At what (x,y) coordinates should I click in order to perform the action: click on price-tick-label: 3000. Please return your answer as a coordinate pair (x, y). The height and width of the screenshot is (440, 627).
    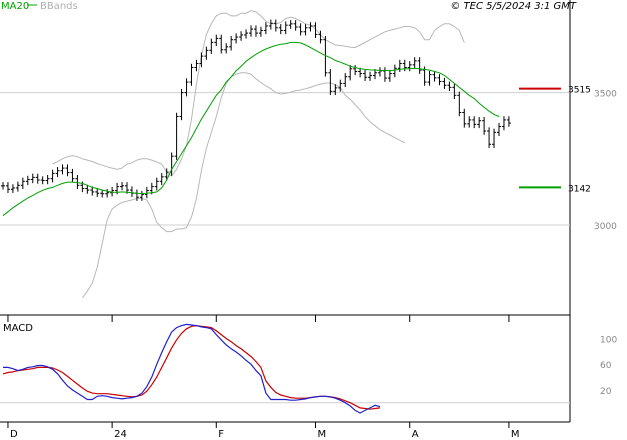
    Looking at the image, I should click on (605, 227).